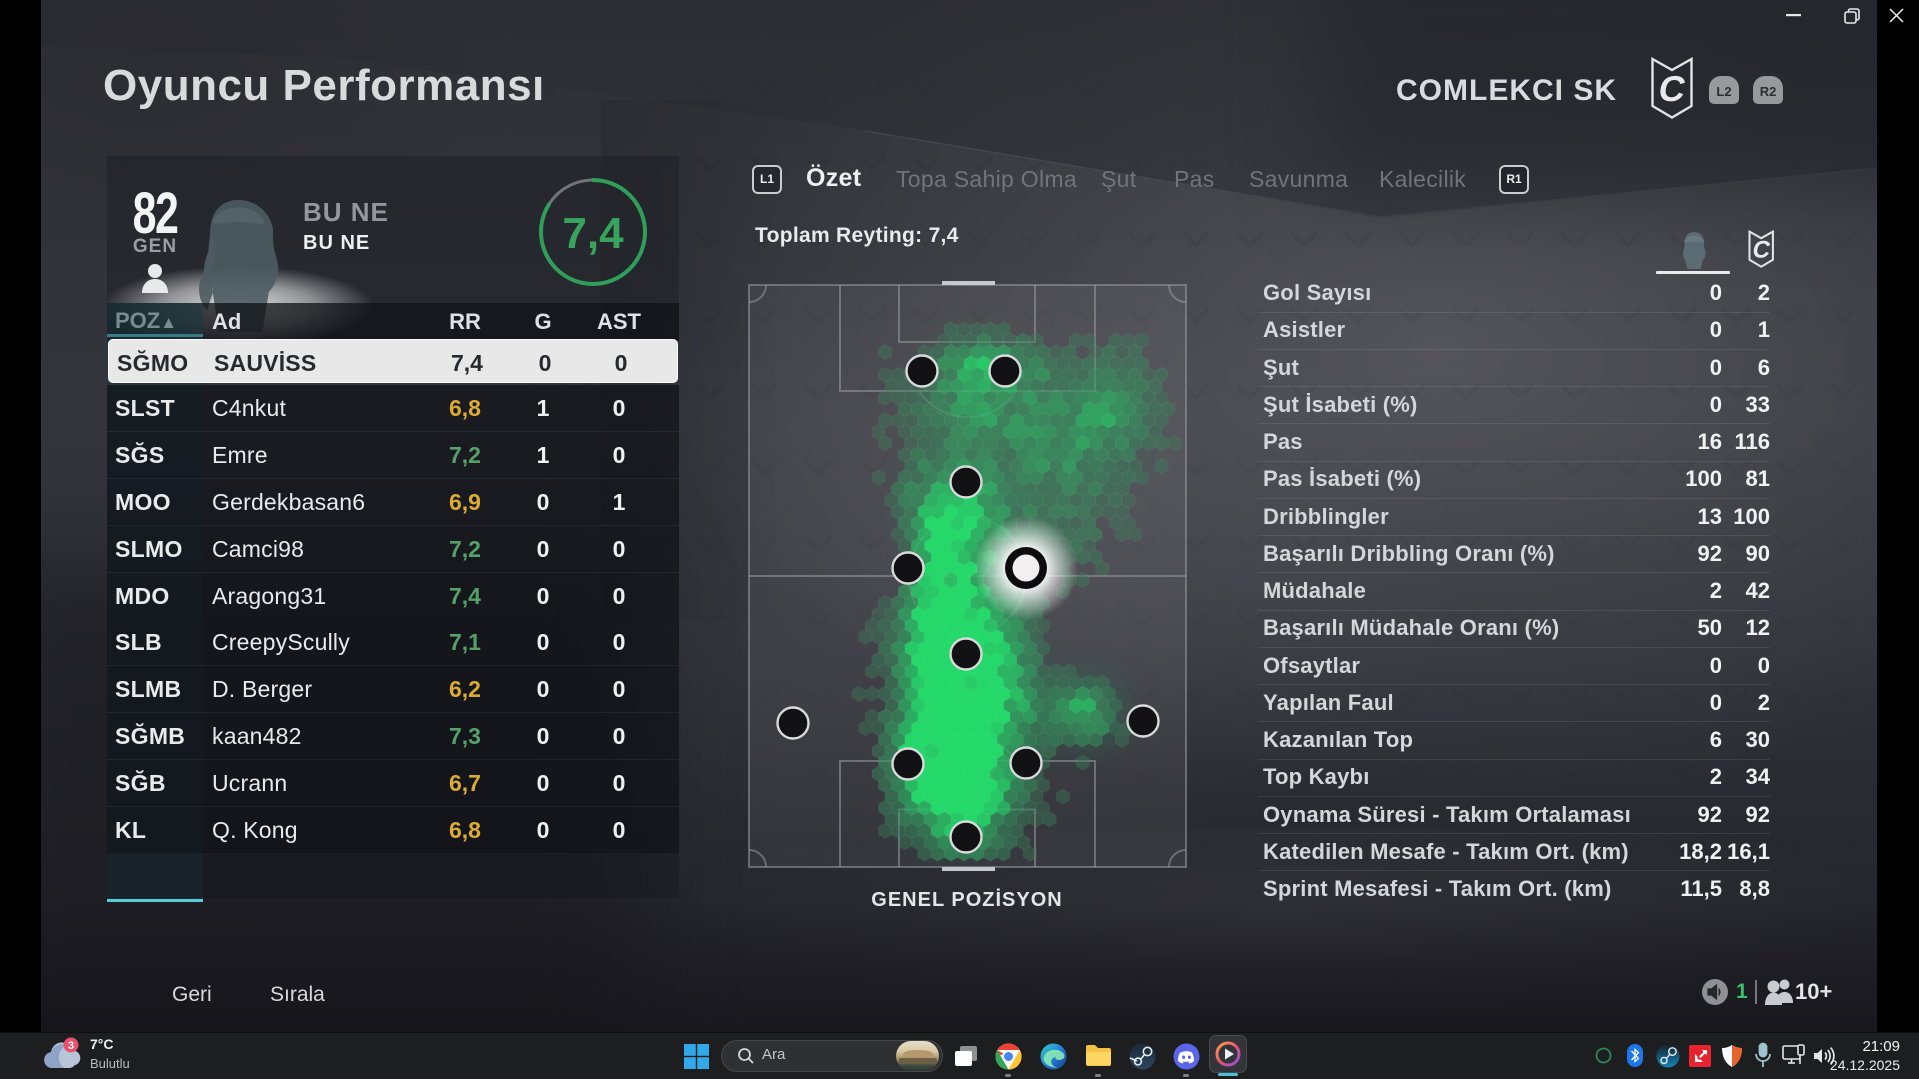 This screenshot has height=1079, width=1919. Describe the element at coordinates (593, 233) in the screenshot. I see `svg-text: 7,4` at that location.